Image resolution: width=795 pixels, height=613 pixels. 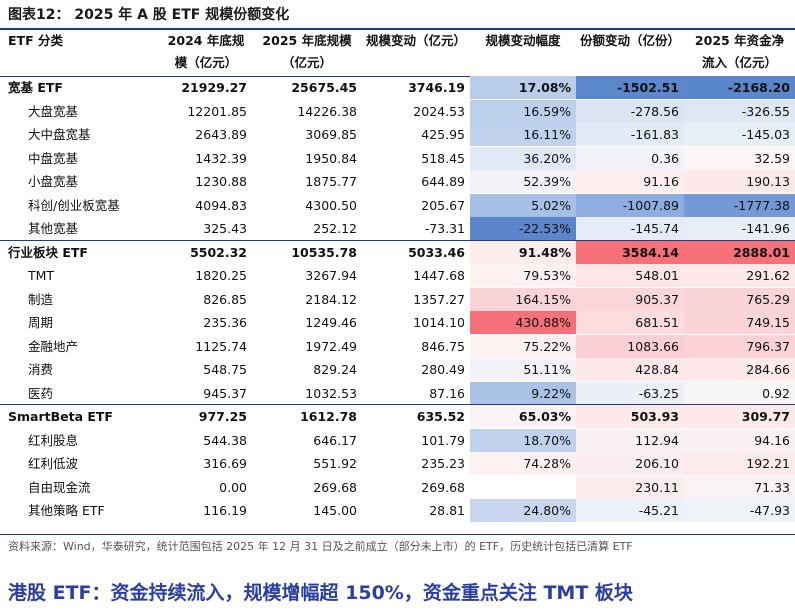 What do you see at coordinates (523, 40) in the screenshot?
I see `header-size-change-pct: 规模变动幅度` at bounding box center [523, 40].